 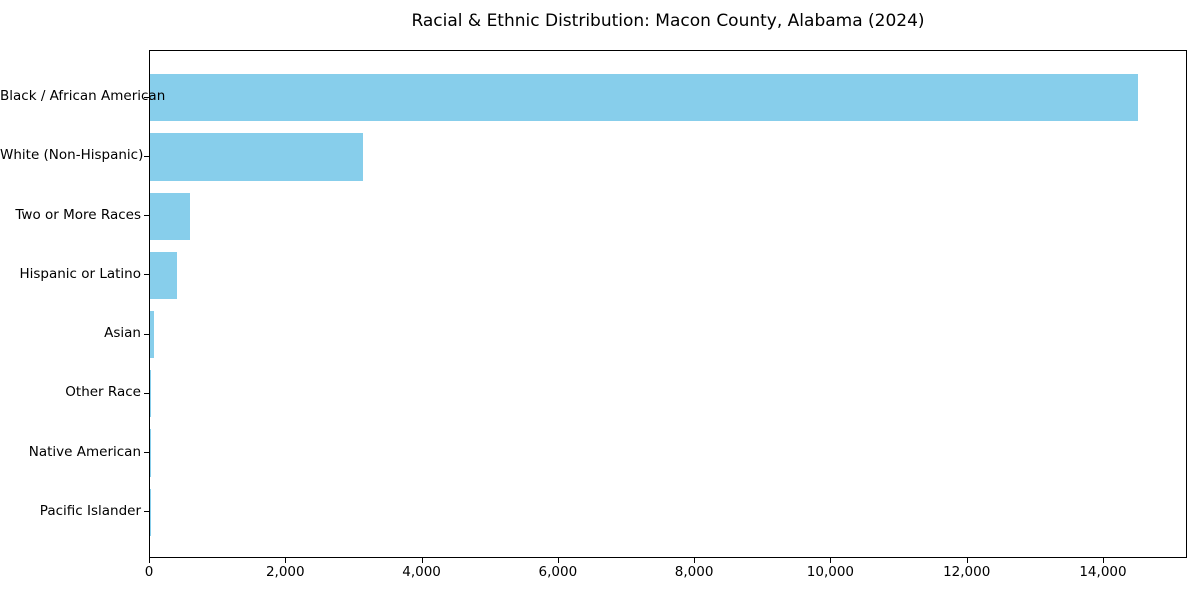 I want to click on y-tick-label: Other Race, so click(x=103, y=392).